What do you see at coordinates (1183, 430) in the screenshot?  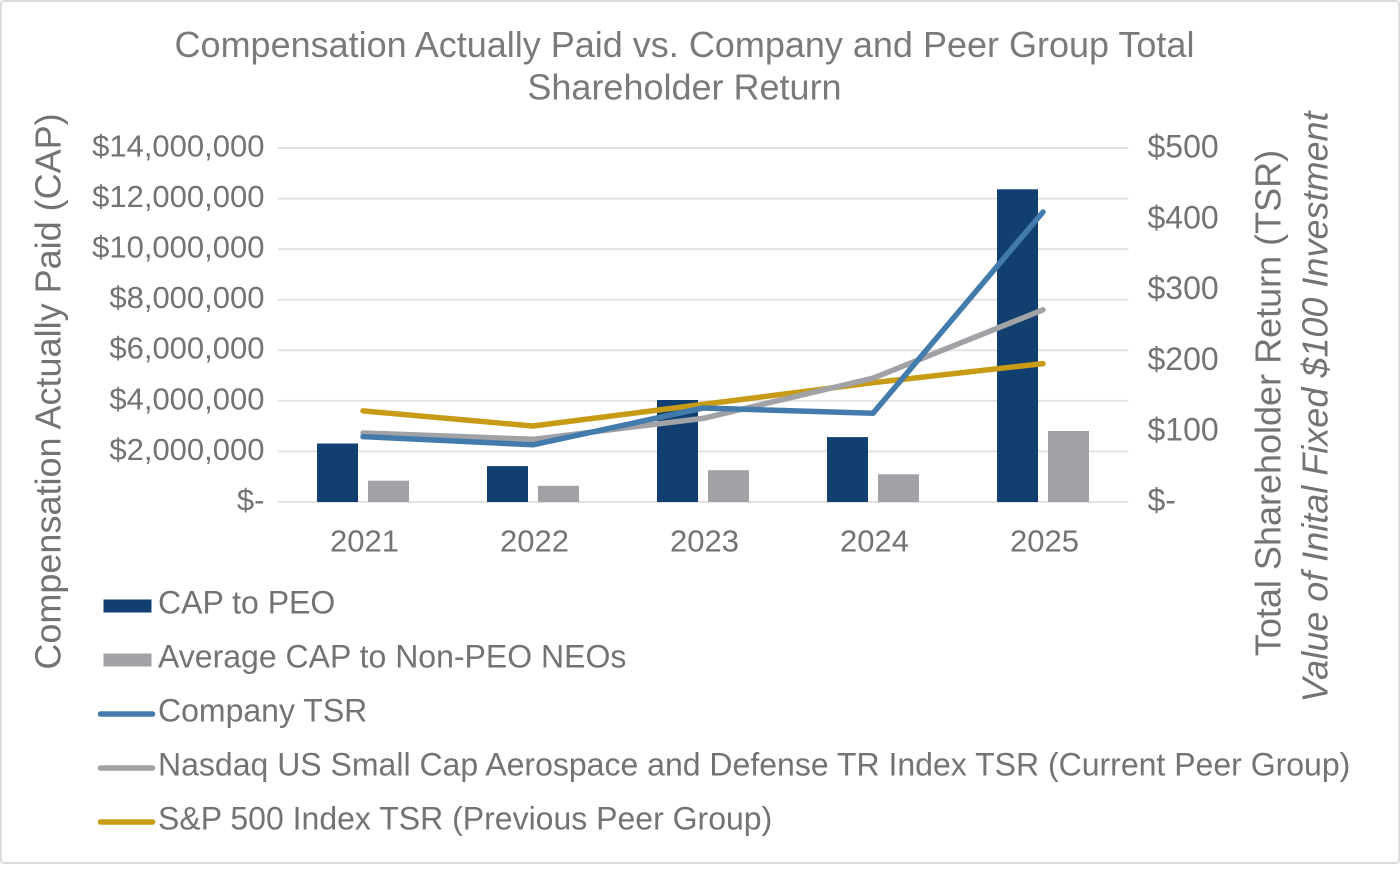 I see `svg-text: $100` at bounding box center [1183, 430].